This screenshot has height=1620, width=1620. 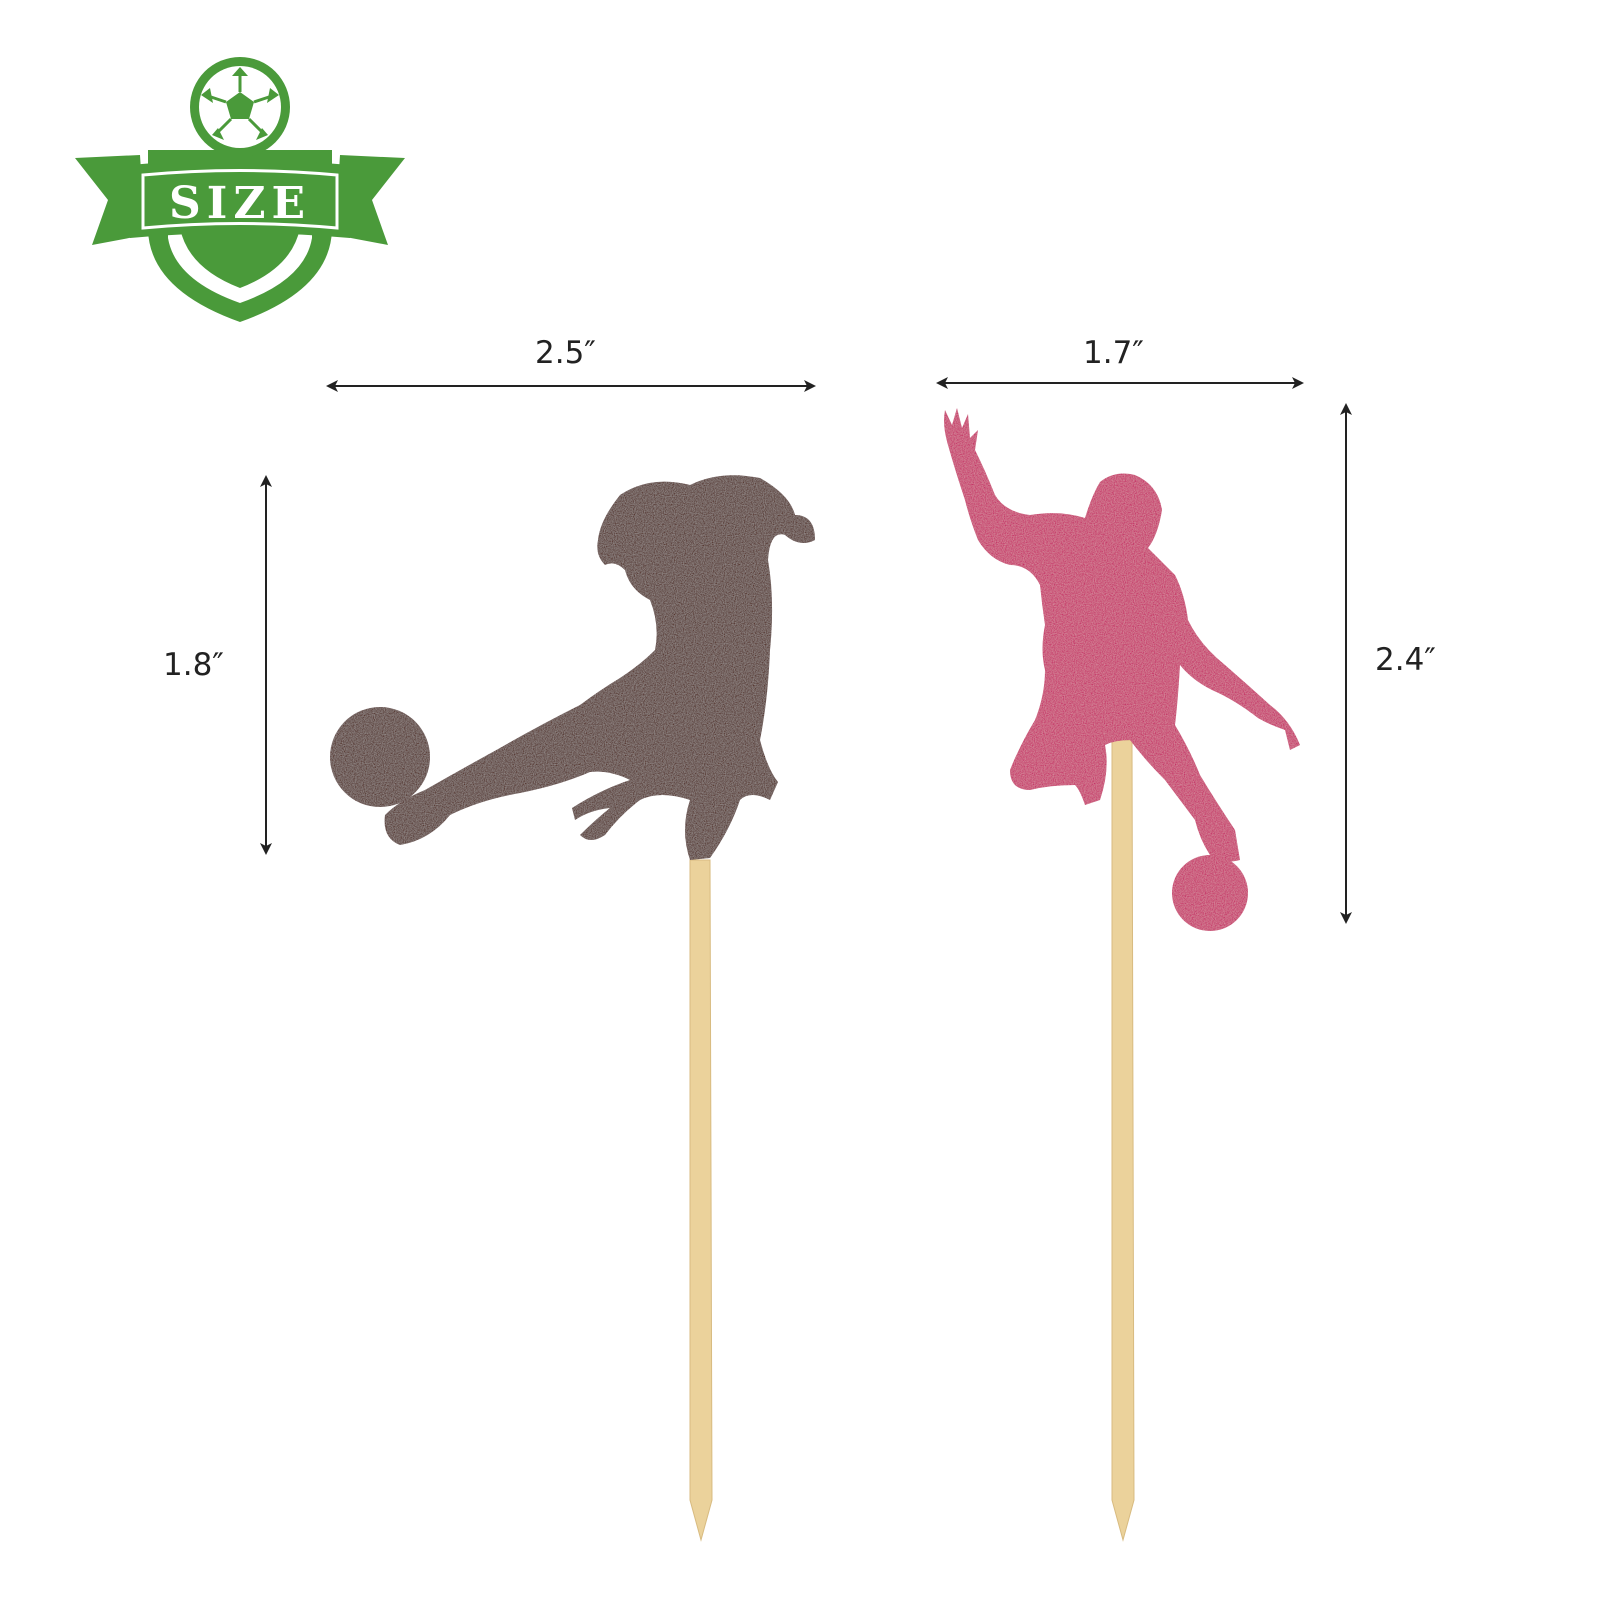 What do you see at coordinates (193, 665) in the screenshot?
I see `height-label-left-topper: 1.8″` at bounding box center [193, 665].